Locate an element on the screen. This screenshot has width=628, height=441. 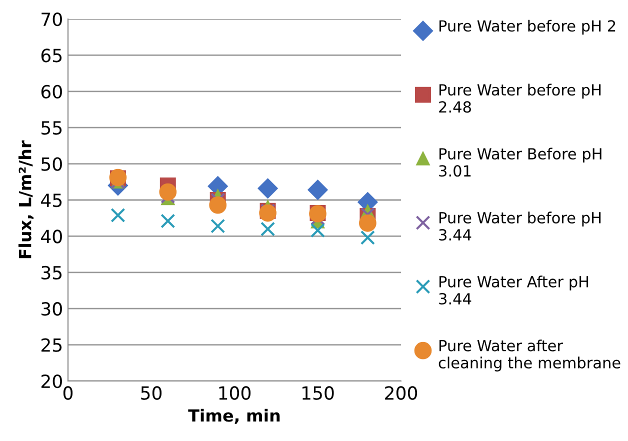
legend-label: Pure Water before pH 2 is located at coordinates (528, 27).